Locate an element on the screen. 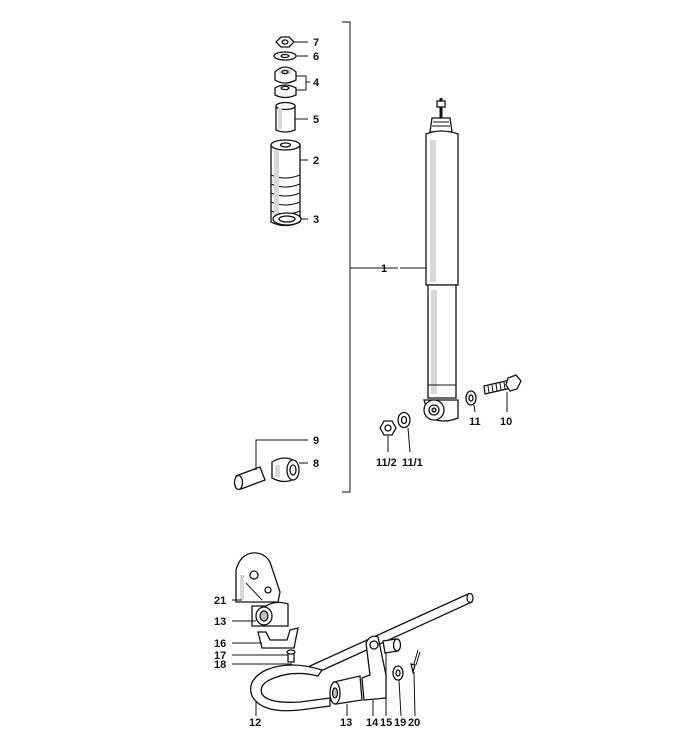 The height and width of the screenshot is (753, 700). rubber-bushing-pair is located at coordinates (292, 82).